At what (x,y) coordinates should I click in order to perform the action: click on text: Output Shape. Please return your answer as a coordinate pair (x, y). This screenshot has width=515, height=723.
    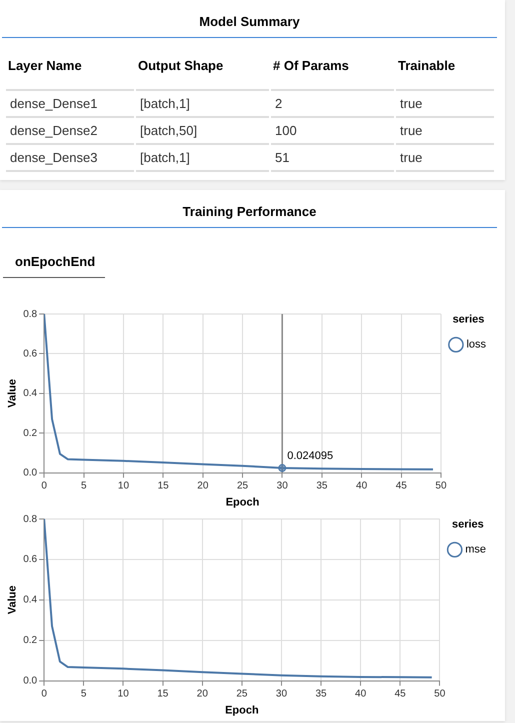
    Looking at the image, I should click on (202, 70).